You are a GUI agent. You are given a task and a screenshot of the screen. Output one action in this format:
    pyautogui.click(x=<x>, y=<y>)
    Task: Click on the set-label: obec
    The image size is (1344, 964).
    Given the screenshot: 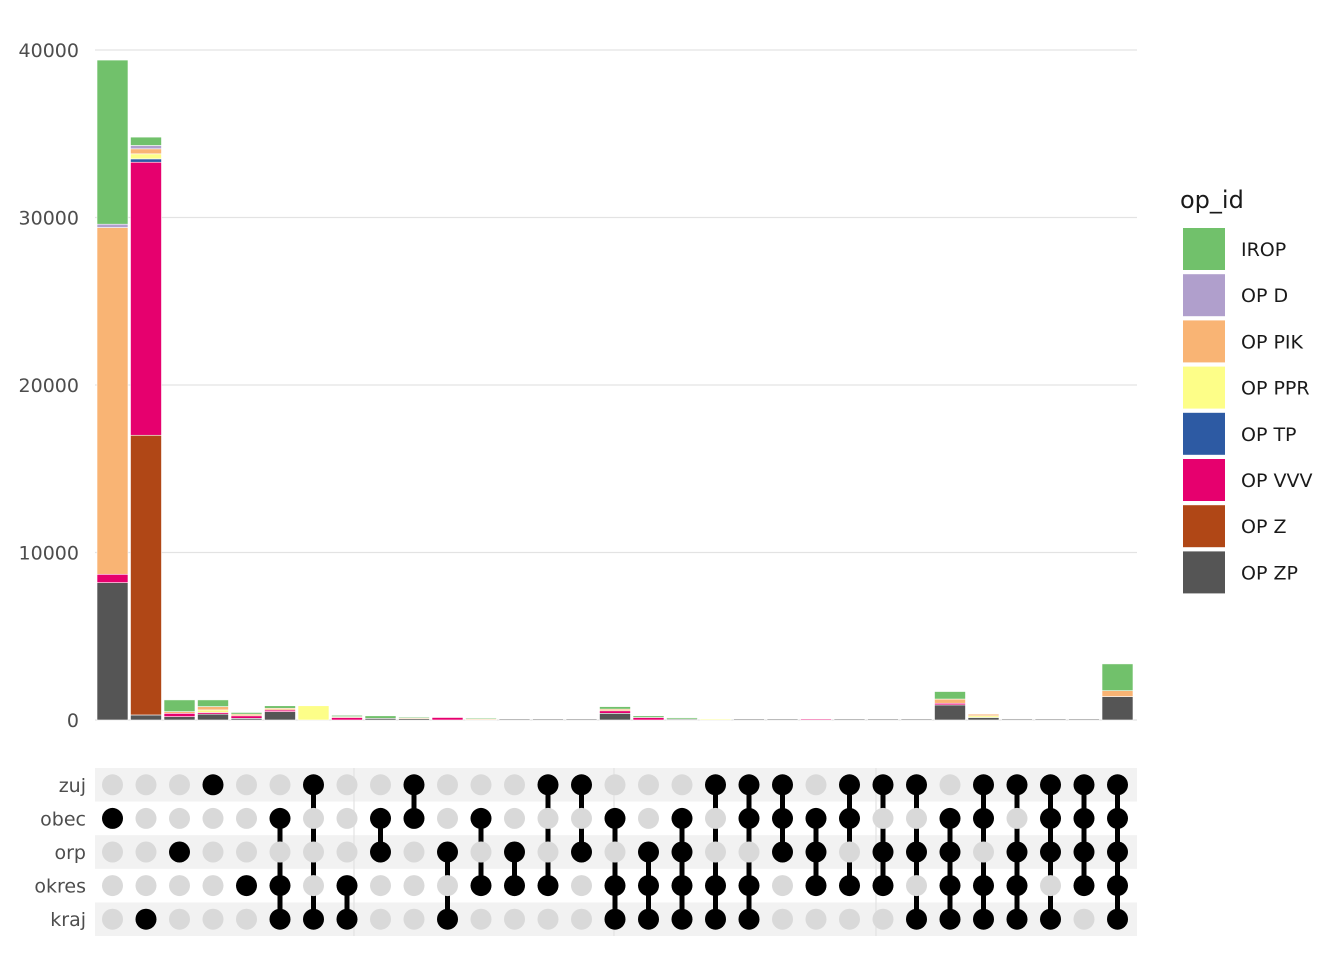 What is the action you would take?
    pyautogui.click(x=63, y=819)
    